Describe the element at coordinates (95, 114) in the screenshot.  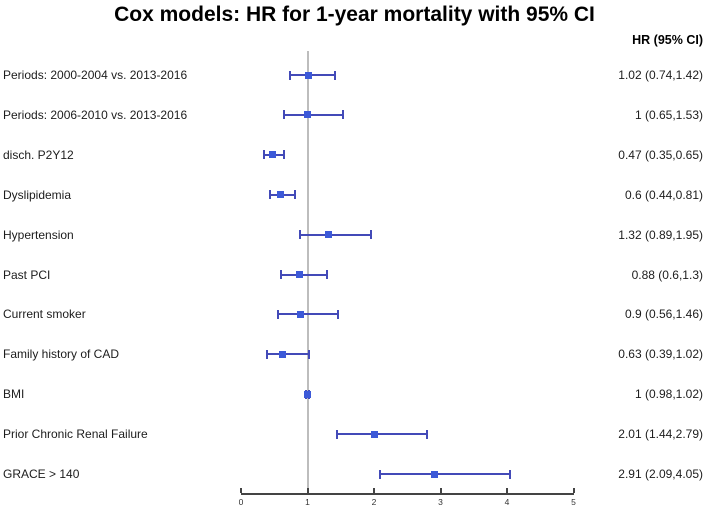
I see `row-label: Periods: 2006-2010 vs. 2013-2016` at that location.